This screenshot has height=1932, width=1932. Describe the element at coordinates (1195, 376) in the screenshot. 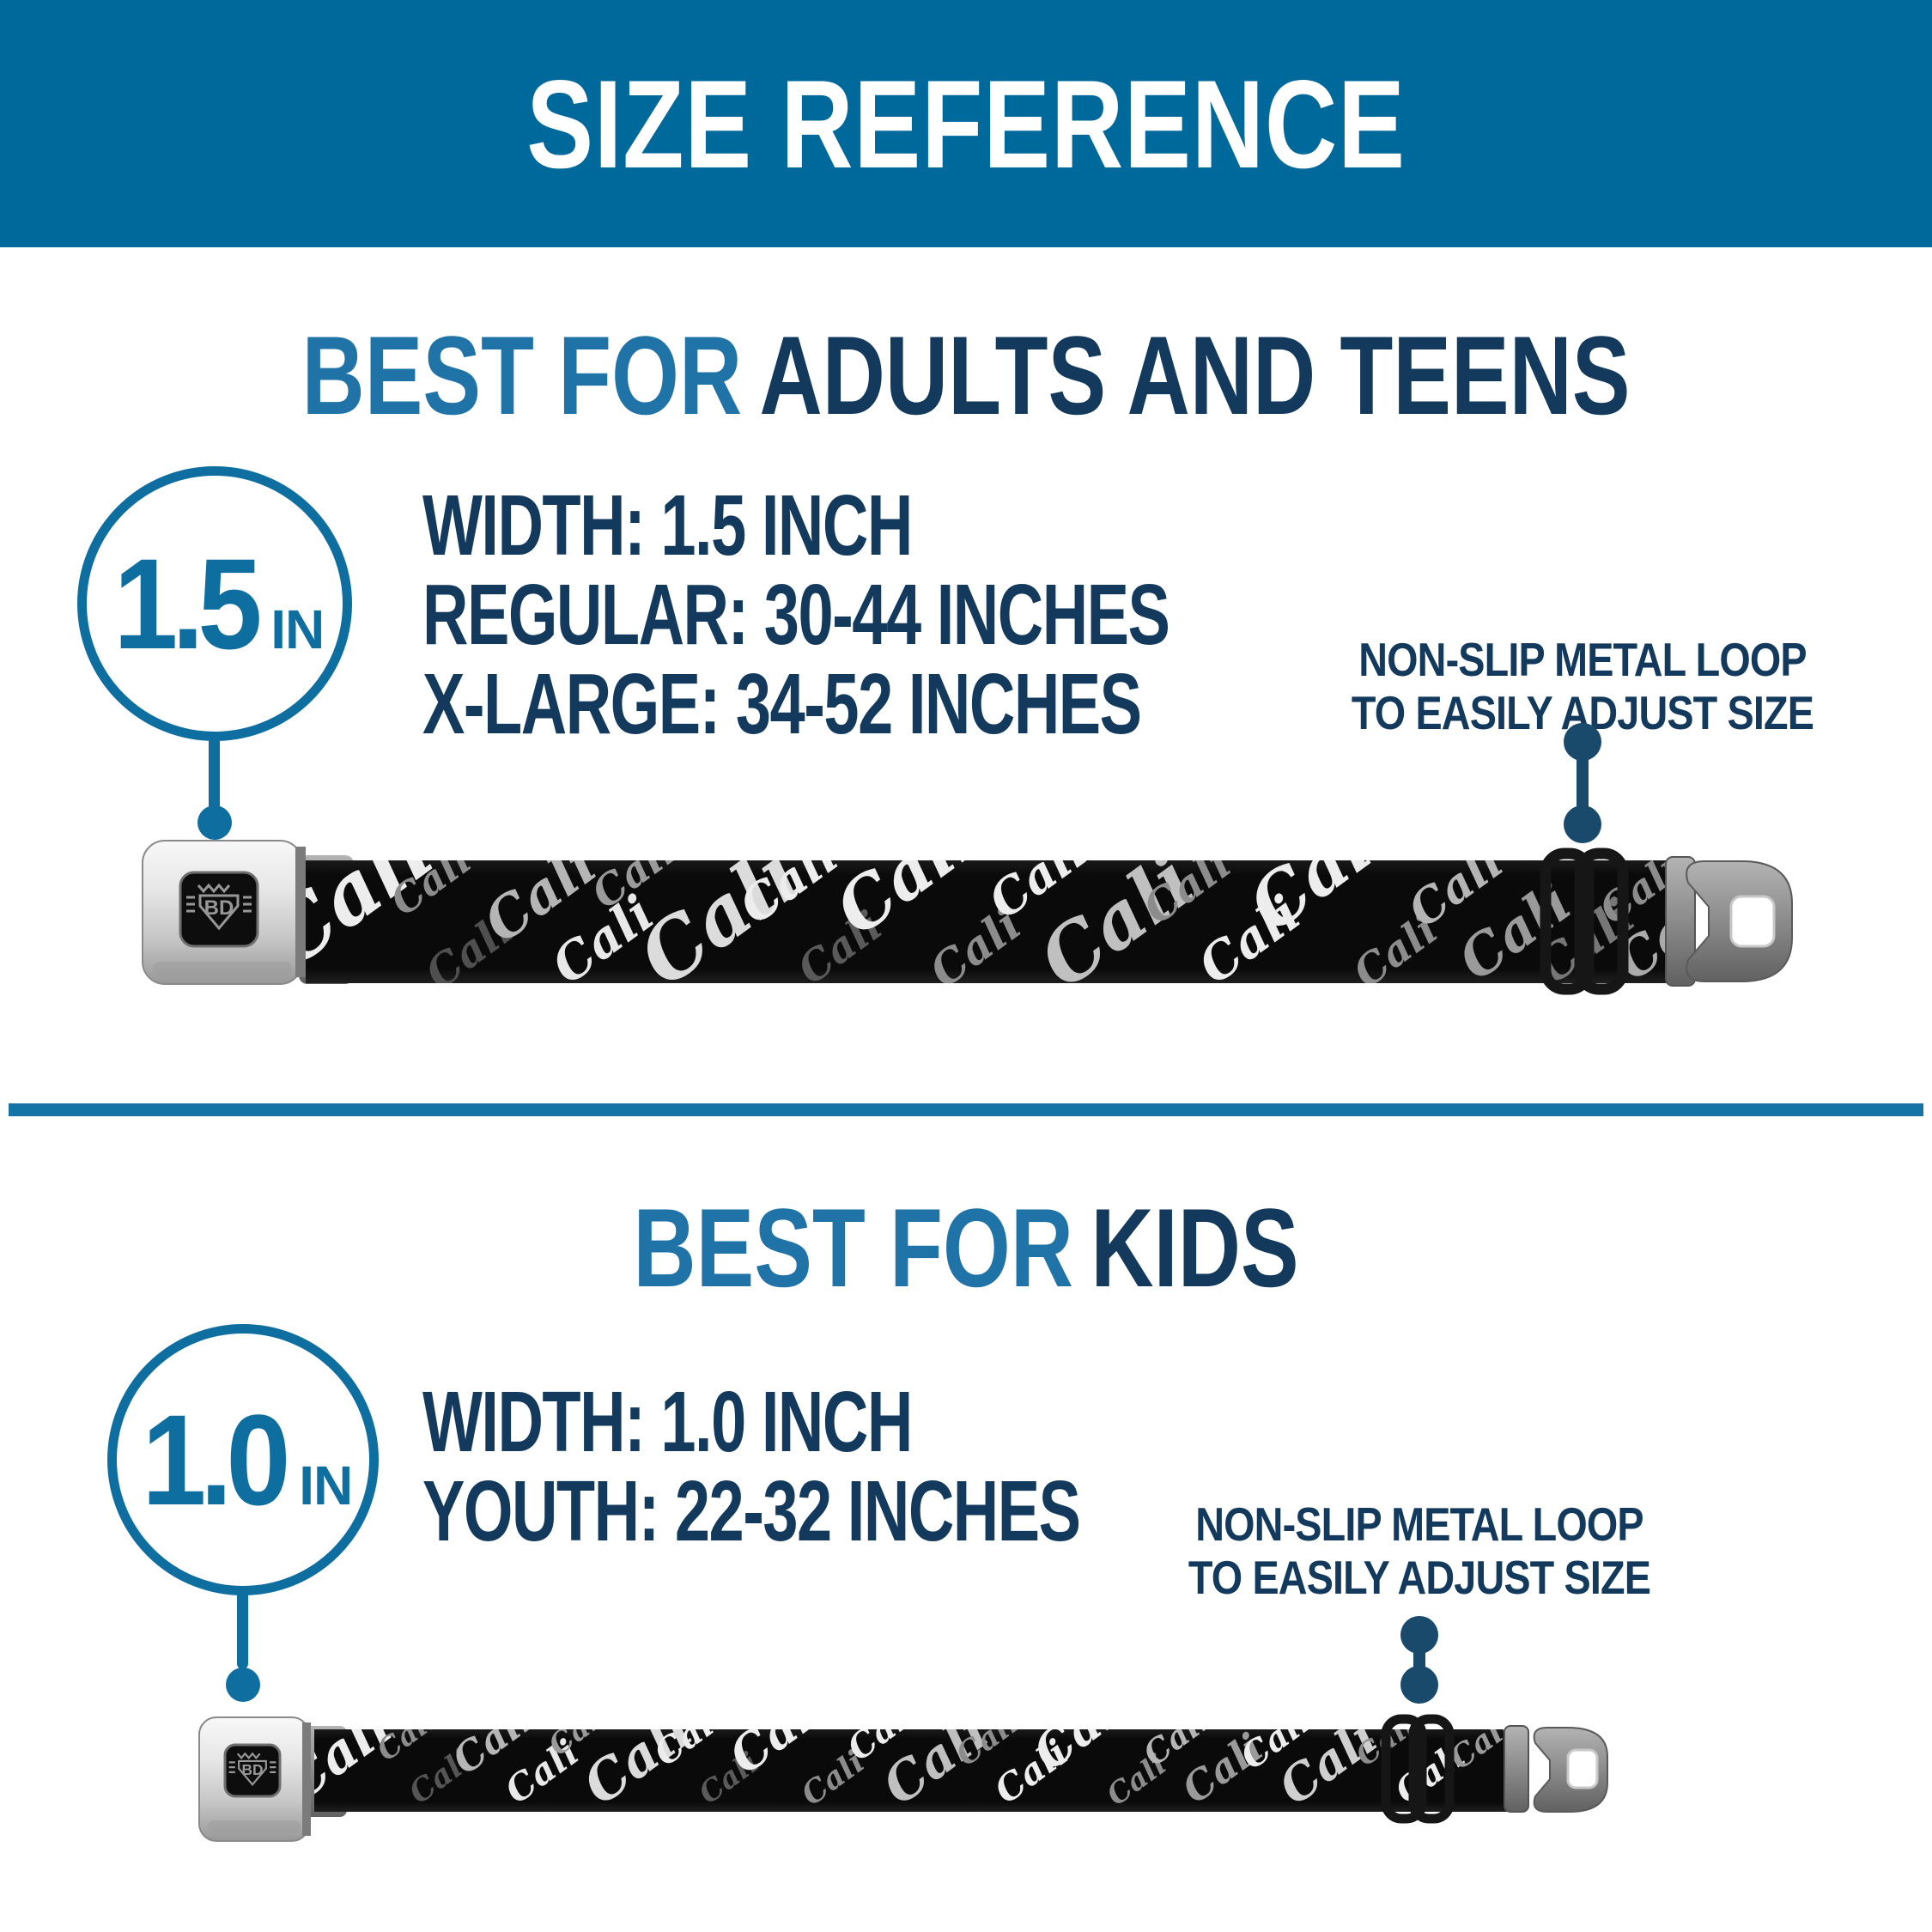

I see `heading-main: ADULTS AND TEENS` at that location.